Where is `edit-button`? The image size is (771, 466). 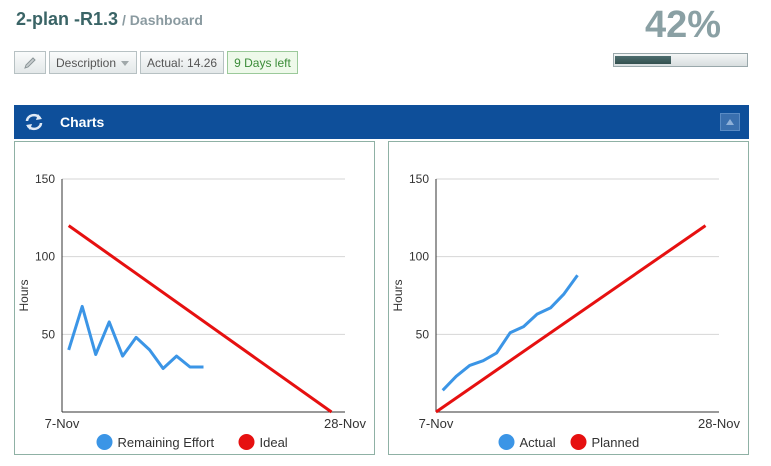
edit-button is located at coordinates (30, 62).